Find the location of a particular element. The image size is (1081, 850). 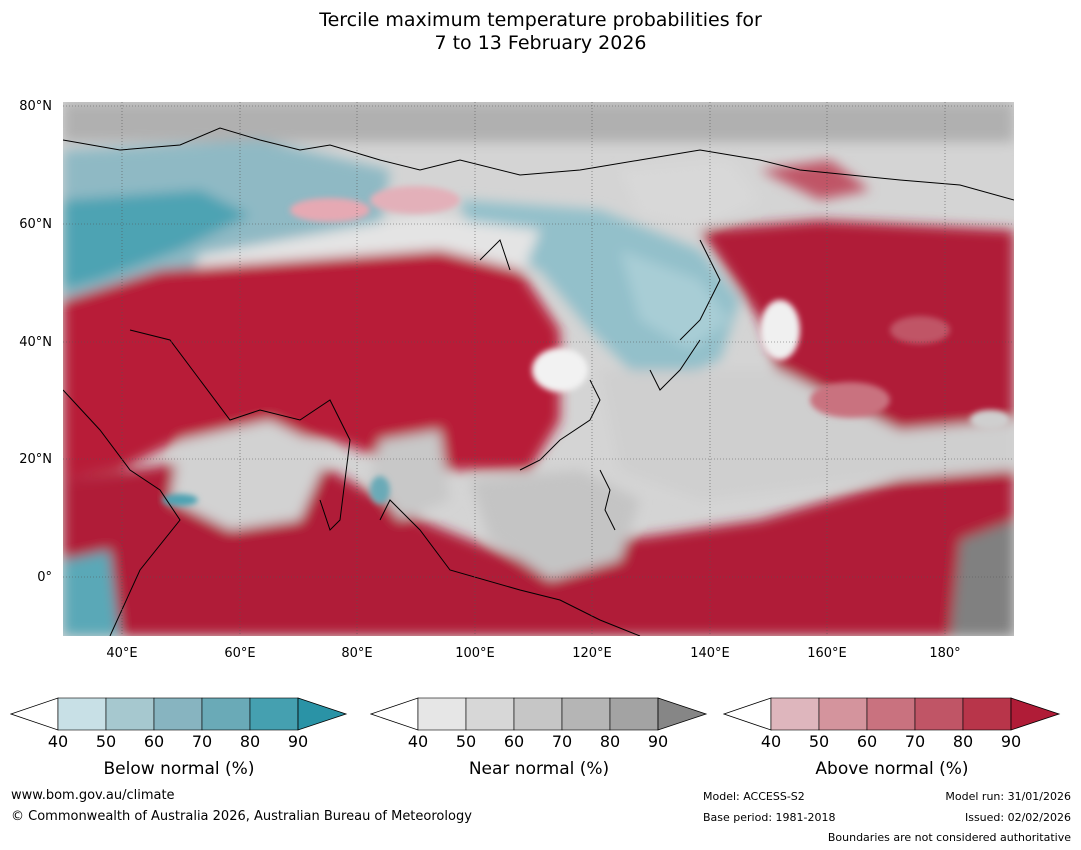

lon-label-160e: 160°E is located at coordinates (827, 653).